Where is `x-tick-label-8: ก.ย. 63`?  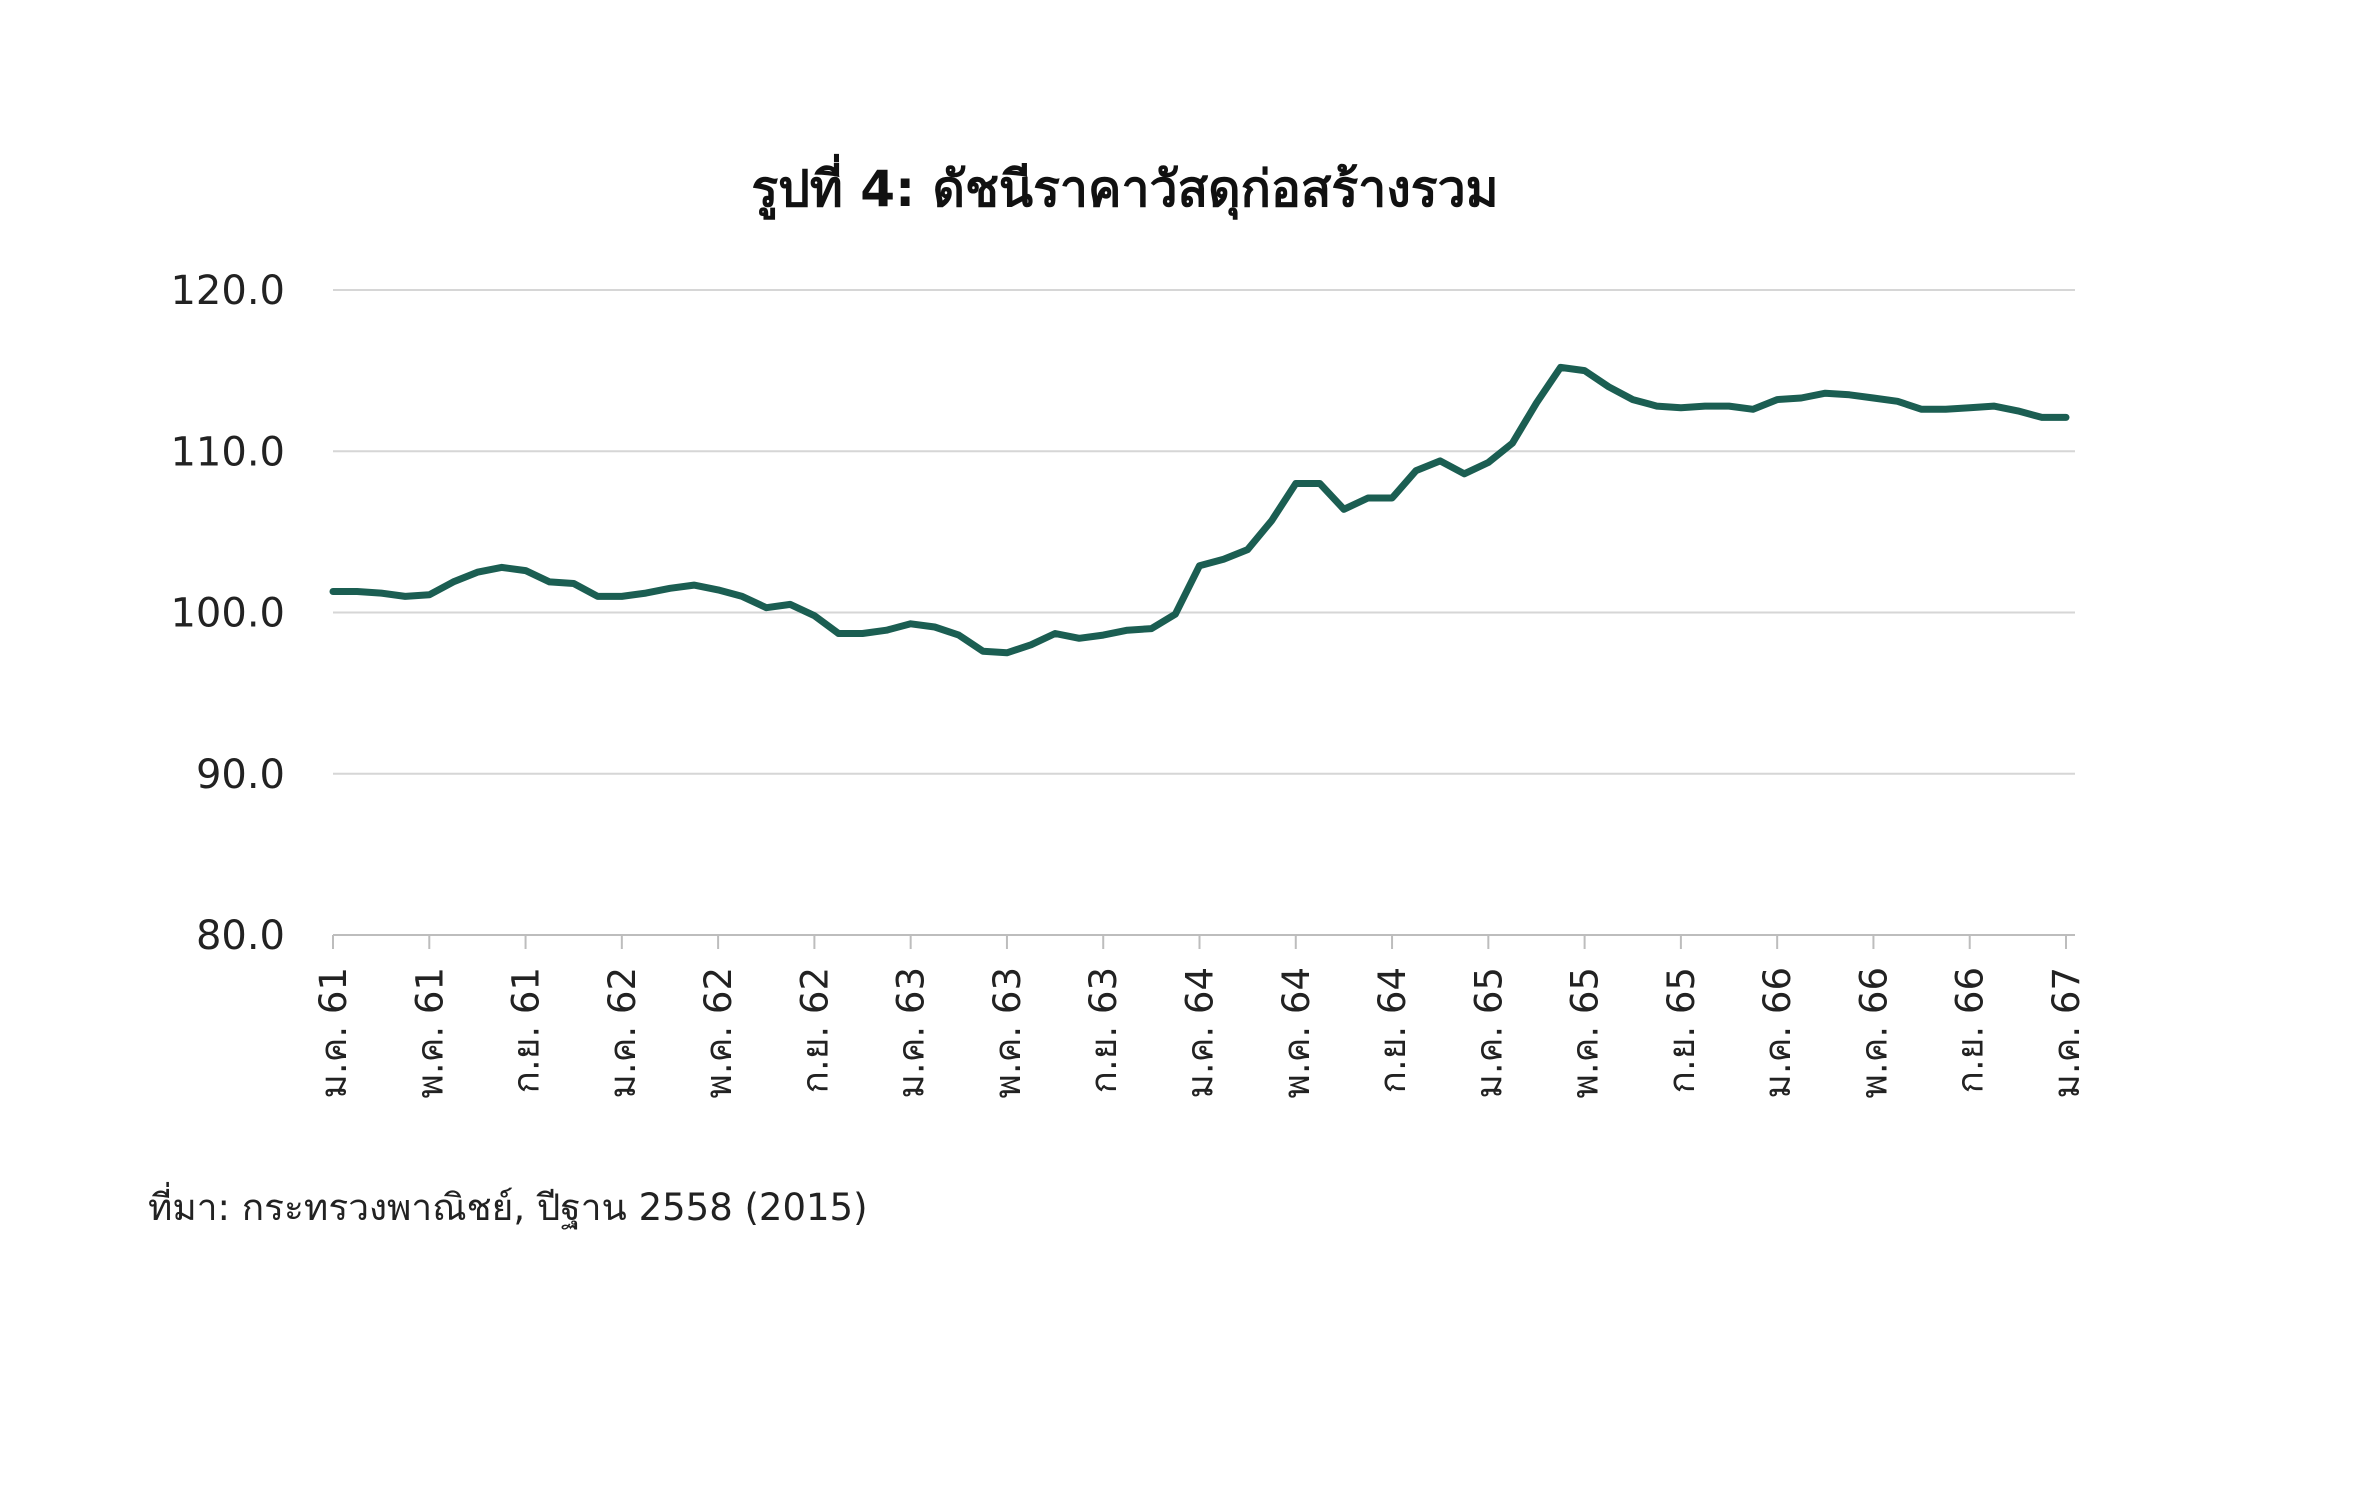 x-tick-label-8: ก.ย. 63 is located at coordinates (1103, 1030).